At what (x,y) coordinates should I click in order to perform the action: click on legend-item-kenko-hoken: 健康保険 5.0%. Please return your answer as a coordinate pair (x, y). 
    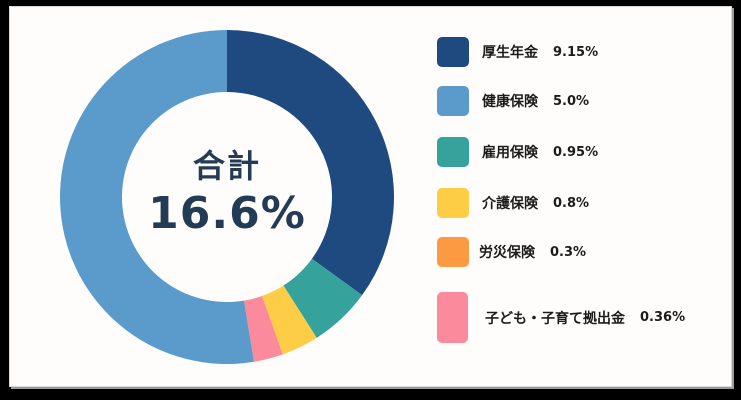
    Looking at the image, I should click on (513, 101).